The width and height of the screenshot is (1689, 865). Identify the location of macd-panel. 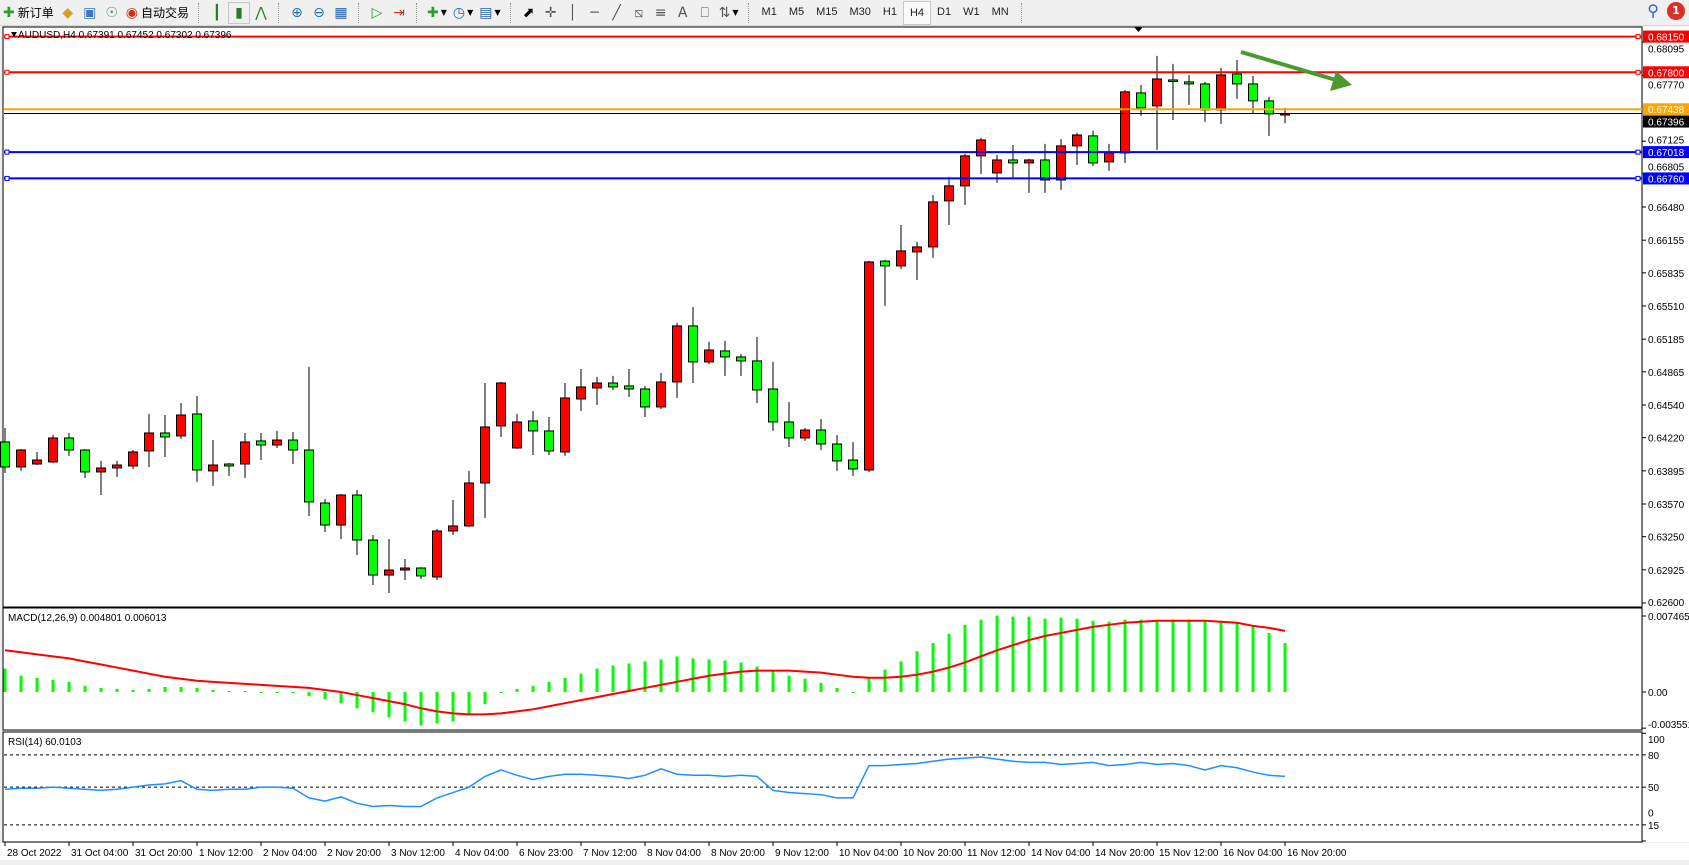
(822, 669).